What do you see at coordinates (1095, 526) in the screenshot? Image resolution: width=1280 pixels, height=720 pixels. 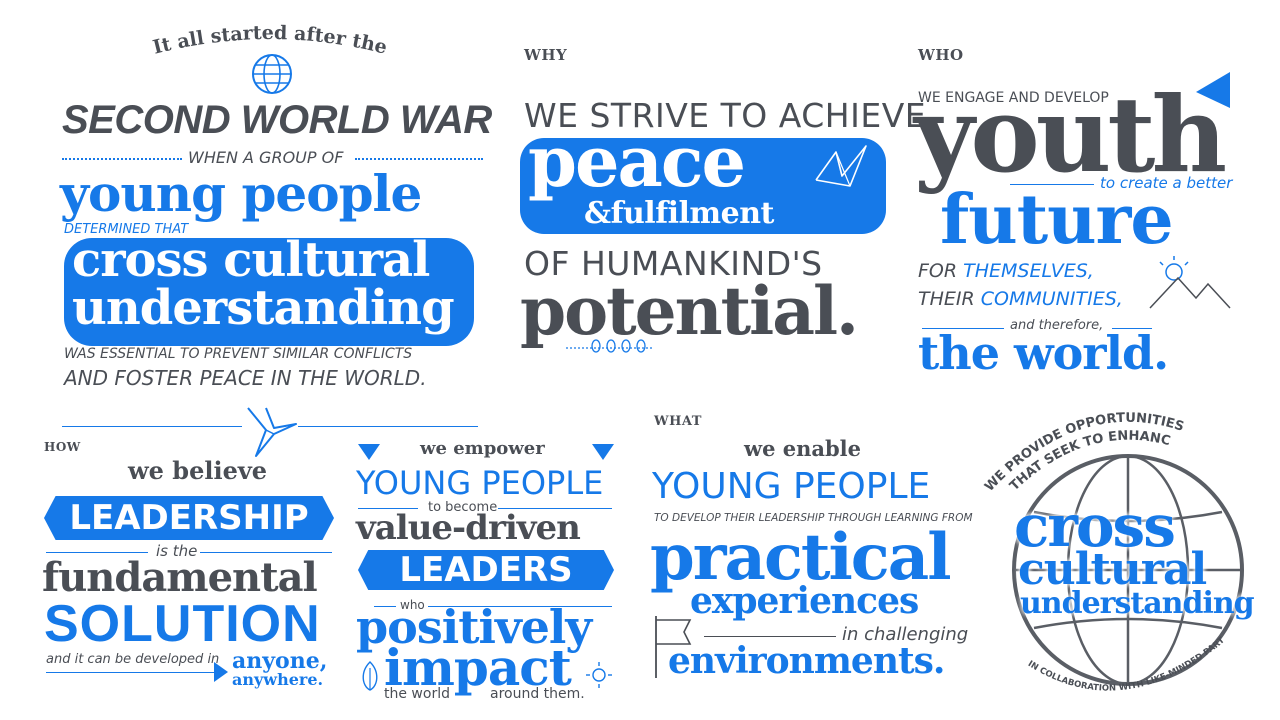 I see `globe-cross-heading: cross` at bounding box center [1095, 526].